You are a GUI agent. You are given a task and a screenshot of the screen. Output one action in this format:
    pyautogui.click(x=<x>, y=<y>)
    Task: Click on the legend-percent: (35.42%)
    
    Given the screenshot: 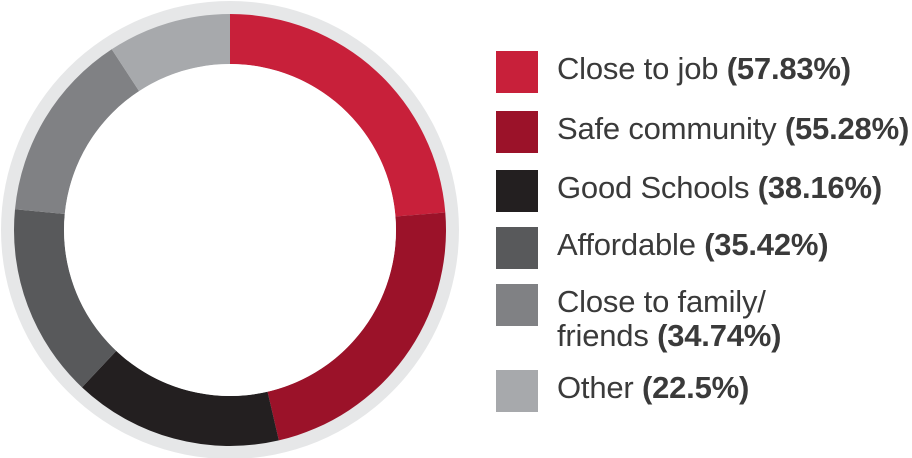 What is the action you would take?
    pyautogui.click(x=766, y=244)
    